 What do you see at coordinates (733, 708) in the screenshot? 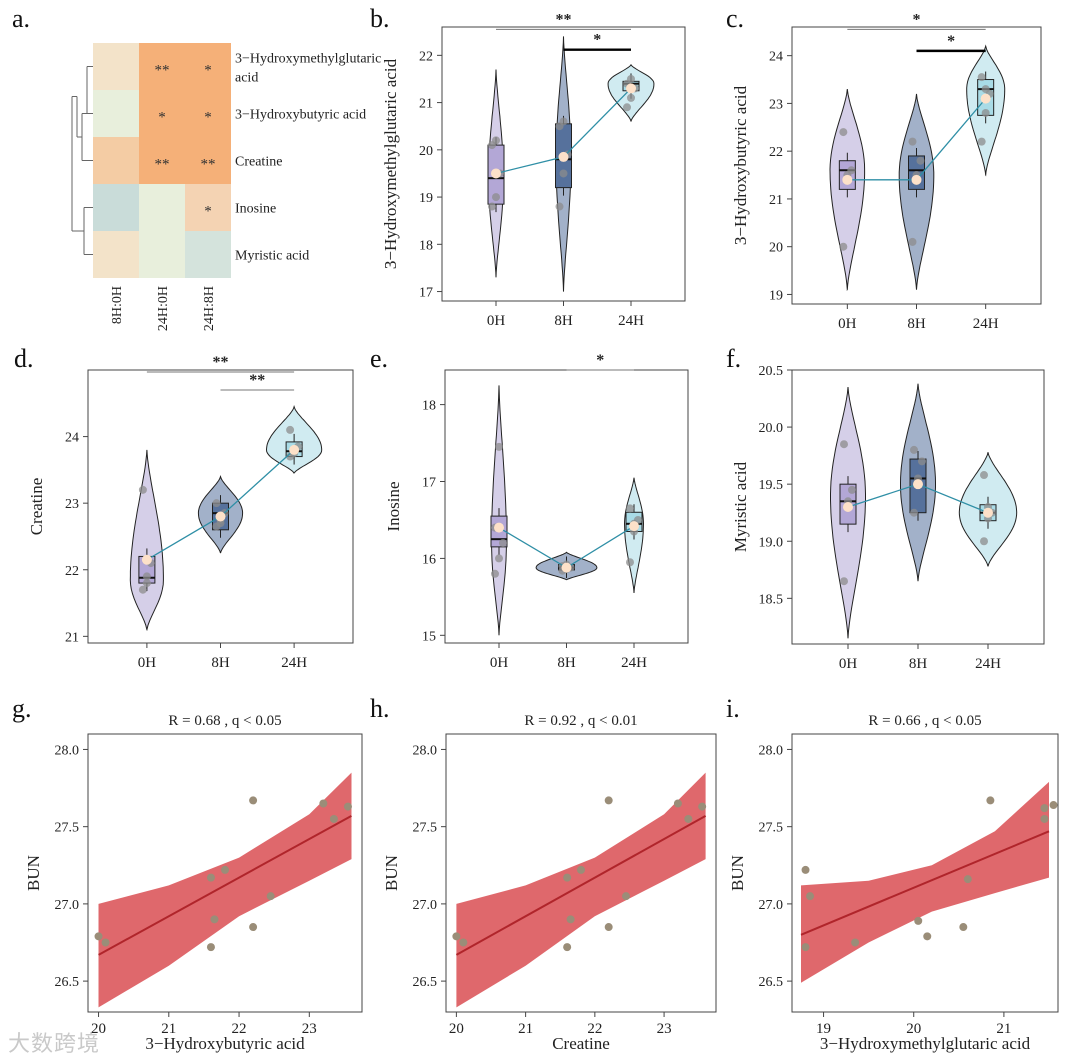
I see `panel-label-i: i.` at bounding box center [733, 708].